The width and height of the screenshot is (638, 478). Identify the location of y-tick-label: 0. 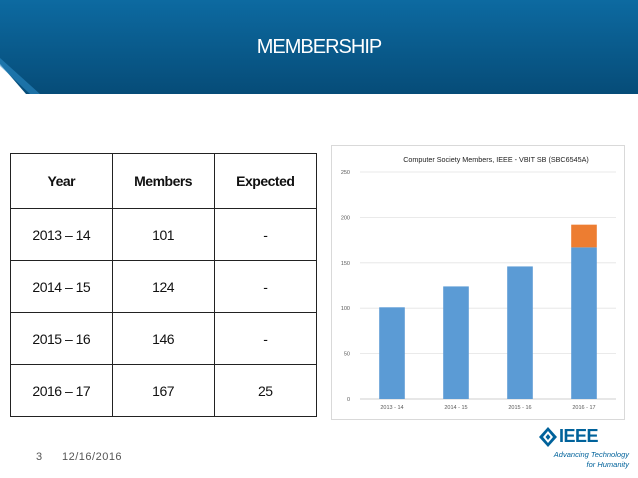
(348, 400).